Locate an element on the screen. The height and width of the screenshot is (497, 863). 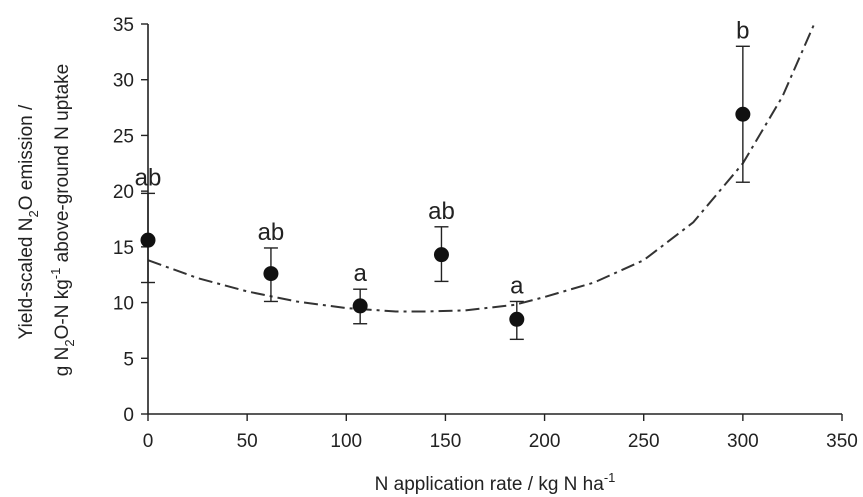
x-tick-label: 0 is located at coordinates (148, 441).